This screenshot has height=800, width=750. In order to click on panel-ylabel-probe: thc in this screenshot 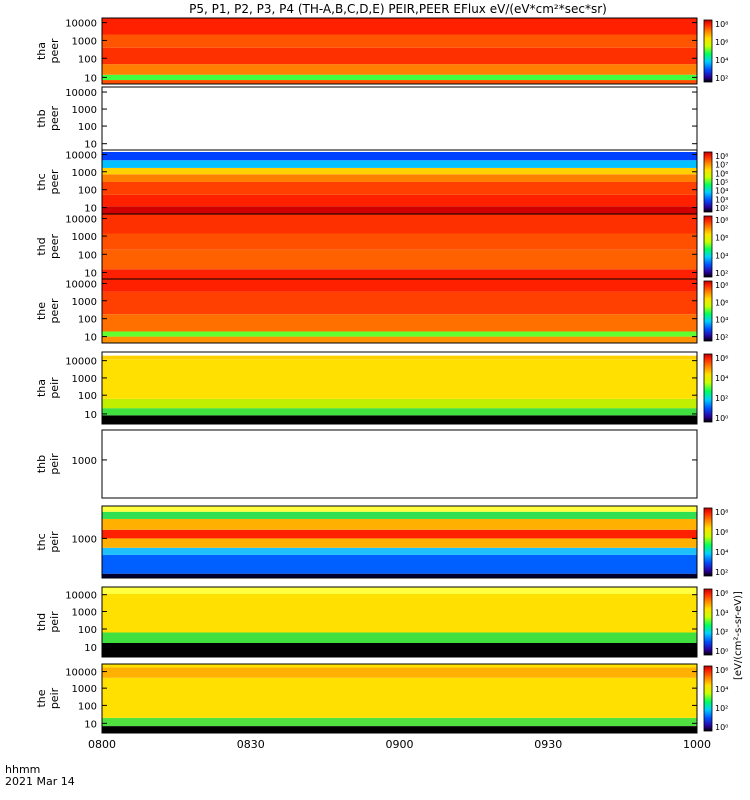, I will do `click(41, 541)`.